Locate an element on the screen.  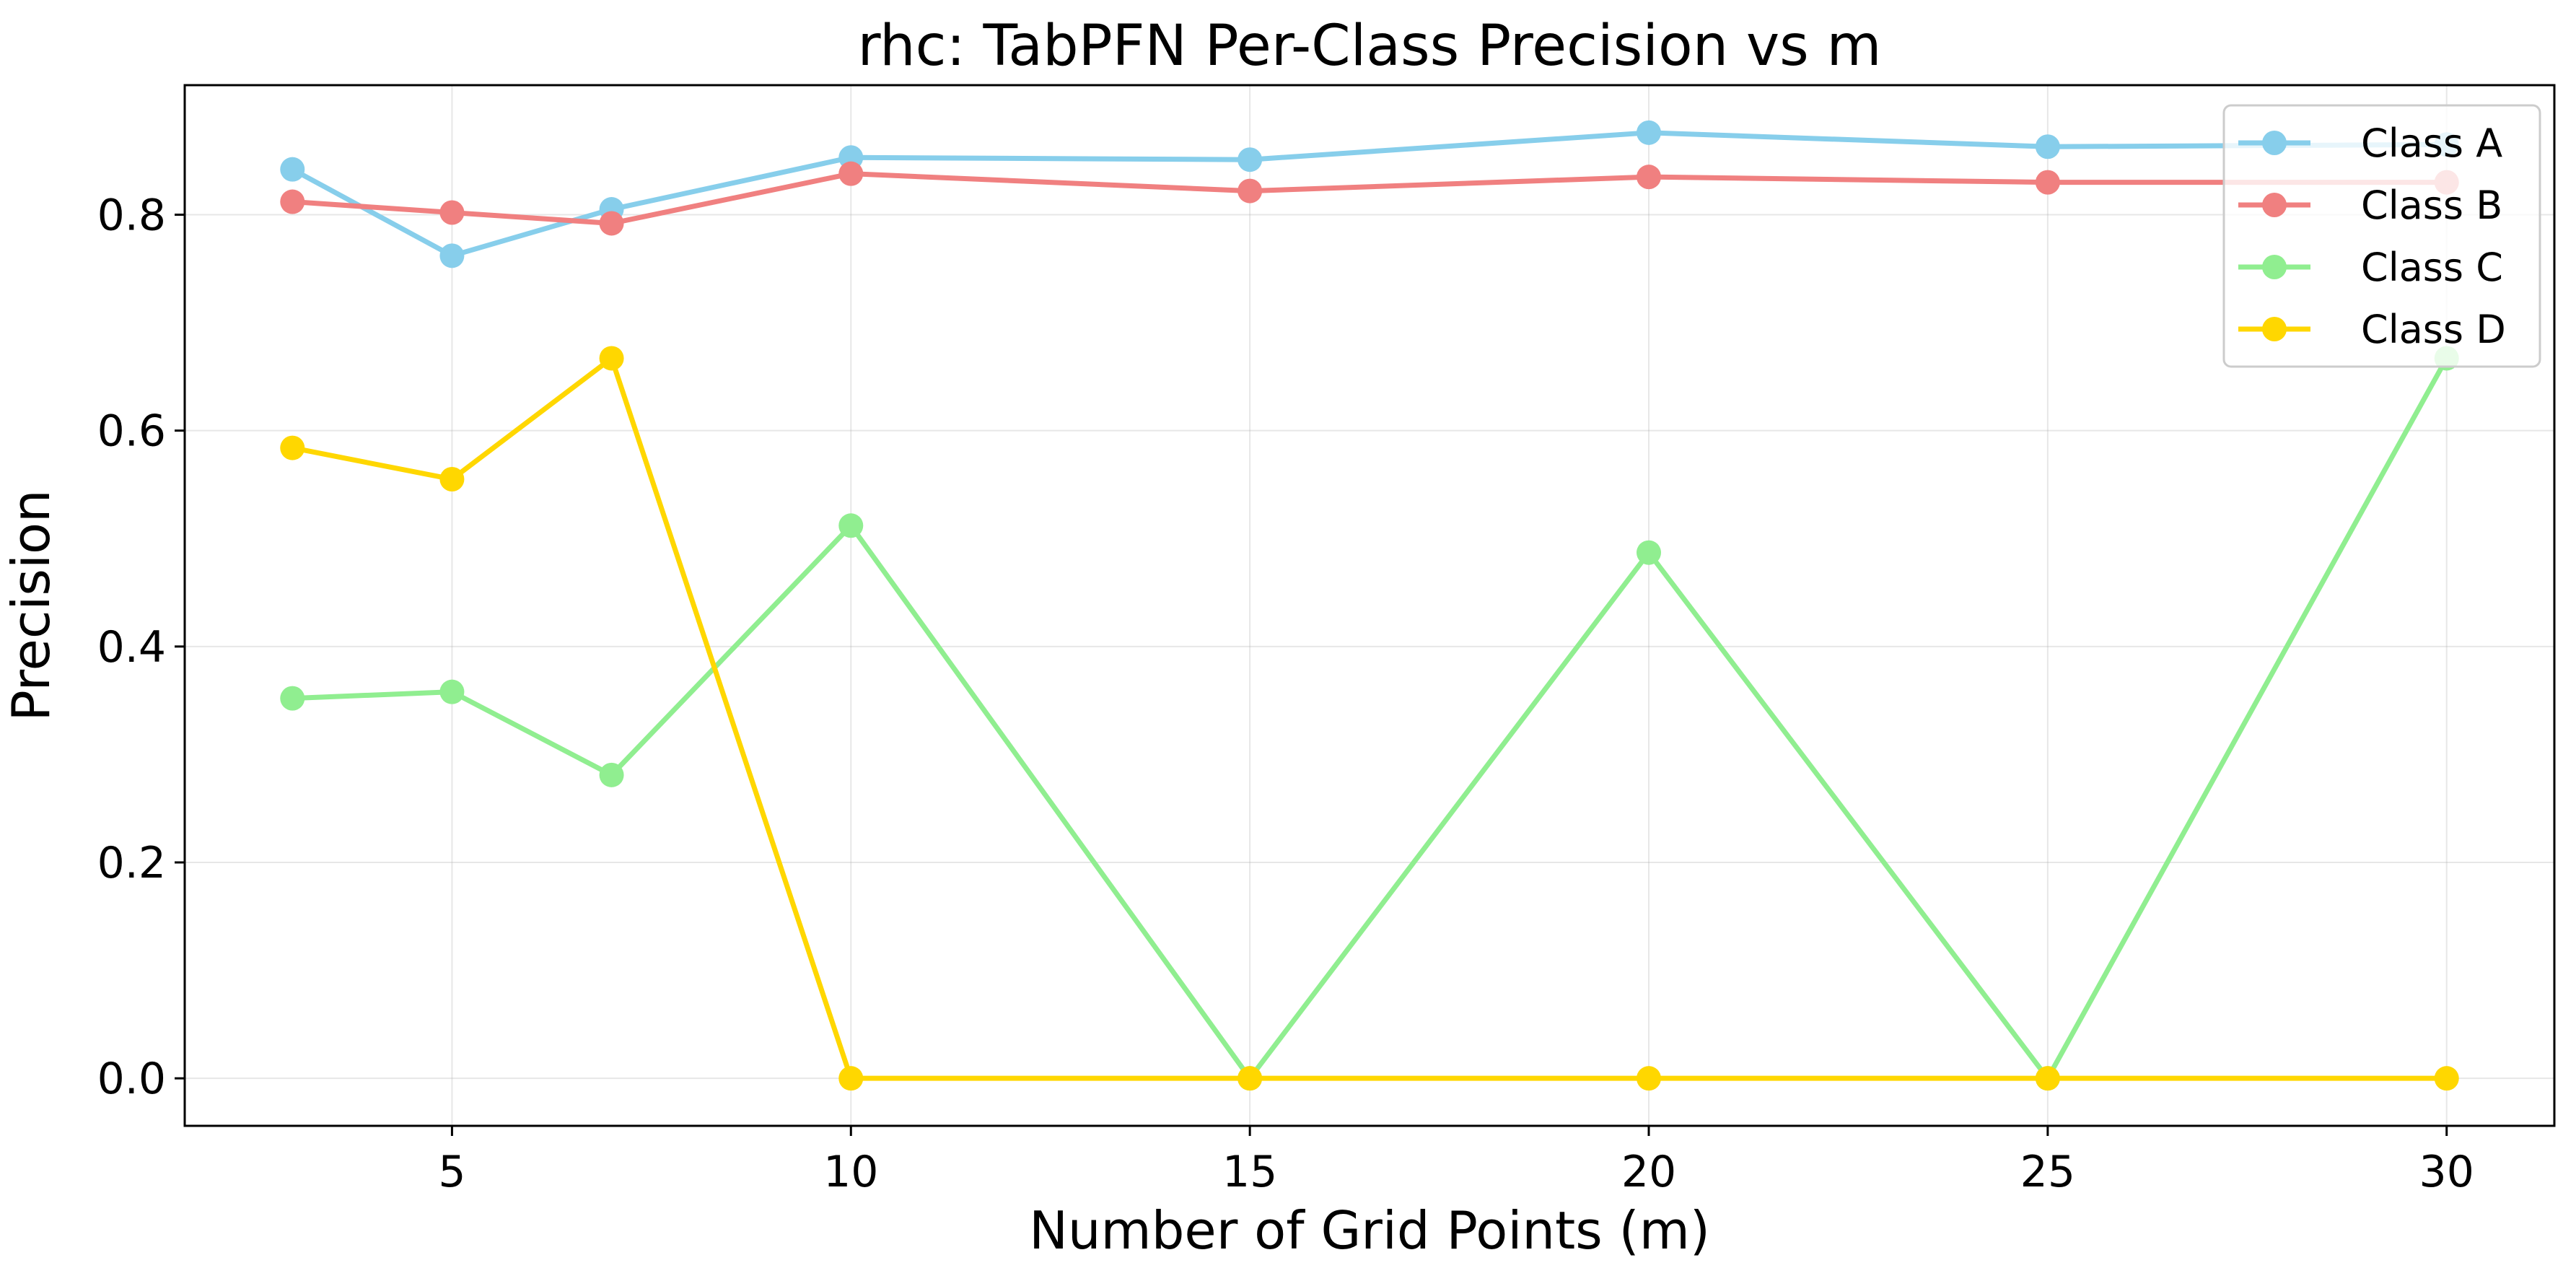
legend-item: Class A is located at coordinates (2370, 143).